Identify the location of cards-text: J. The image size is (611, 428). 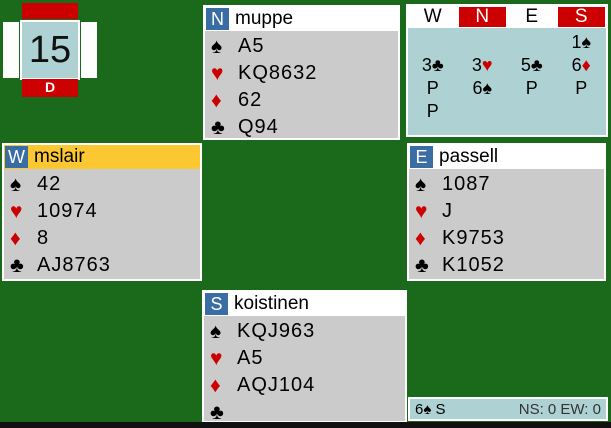
(447, 211).